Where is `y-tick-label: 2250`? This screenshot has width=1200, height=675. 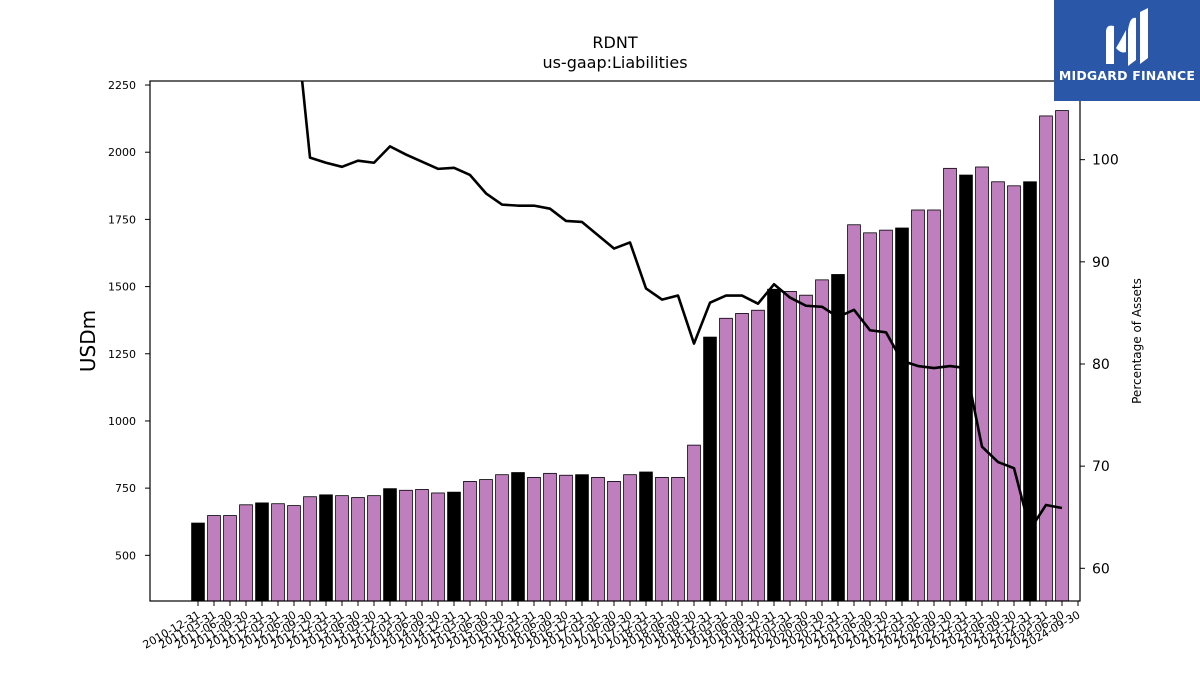
y-tick-label: 2250 is located at coordinates (122, 85).